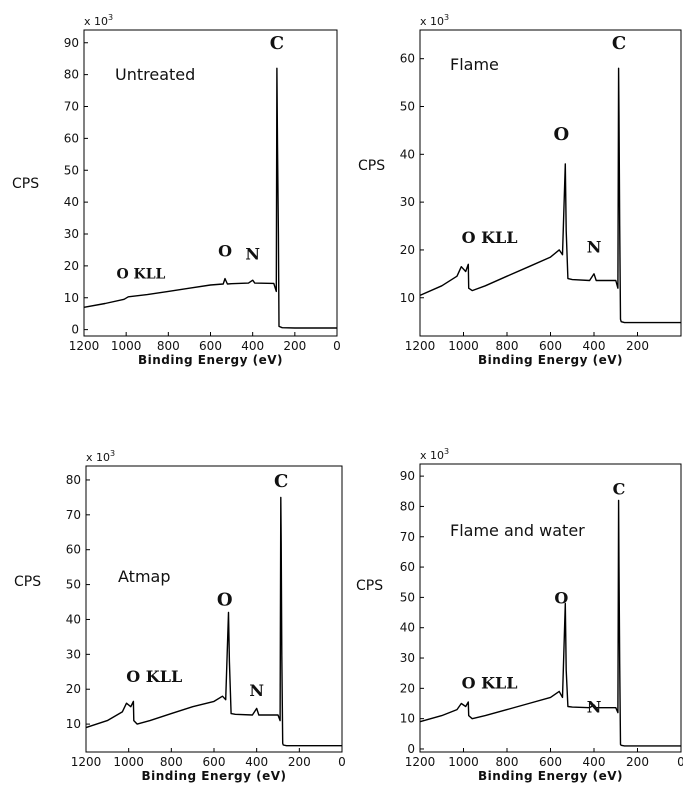 This screenshot has width=683, height=792. Describe the element at coordinates (144, 576) in the screenshot. I see `sample-title: Atmap` at that location.